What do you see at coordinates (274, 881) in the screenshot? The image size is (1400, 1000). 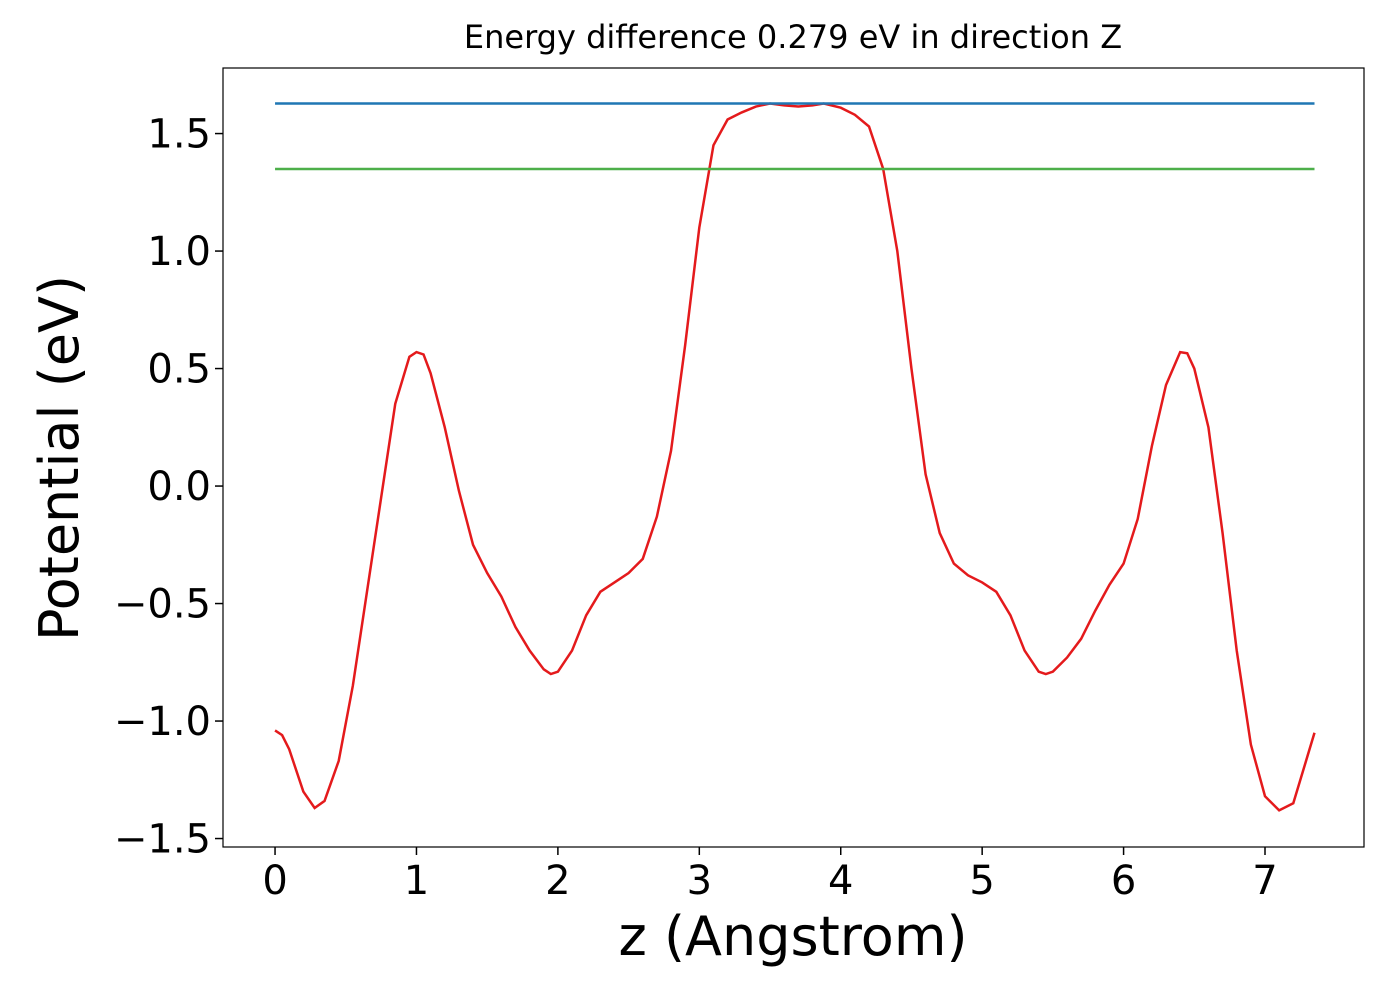 I see `x-tick-label: 0` at bounding box center [274, 881].